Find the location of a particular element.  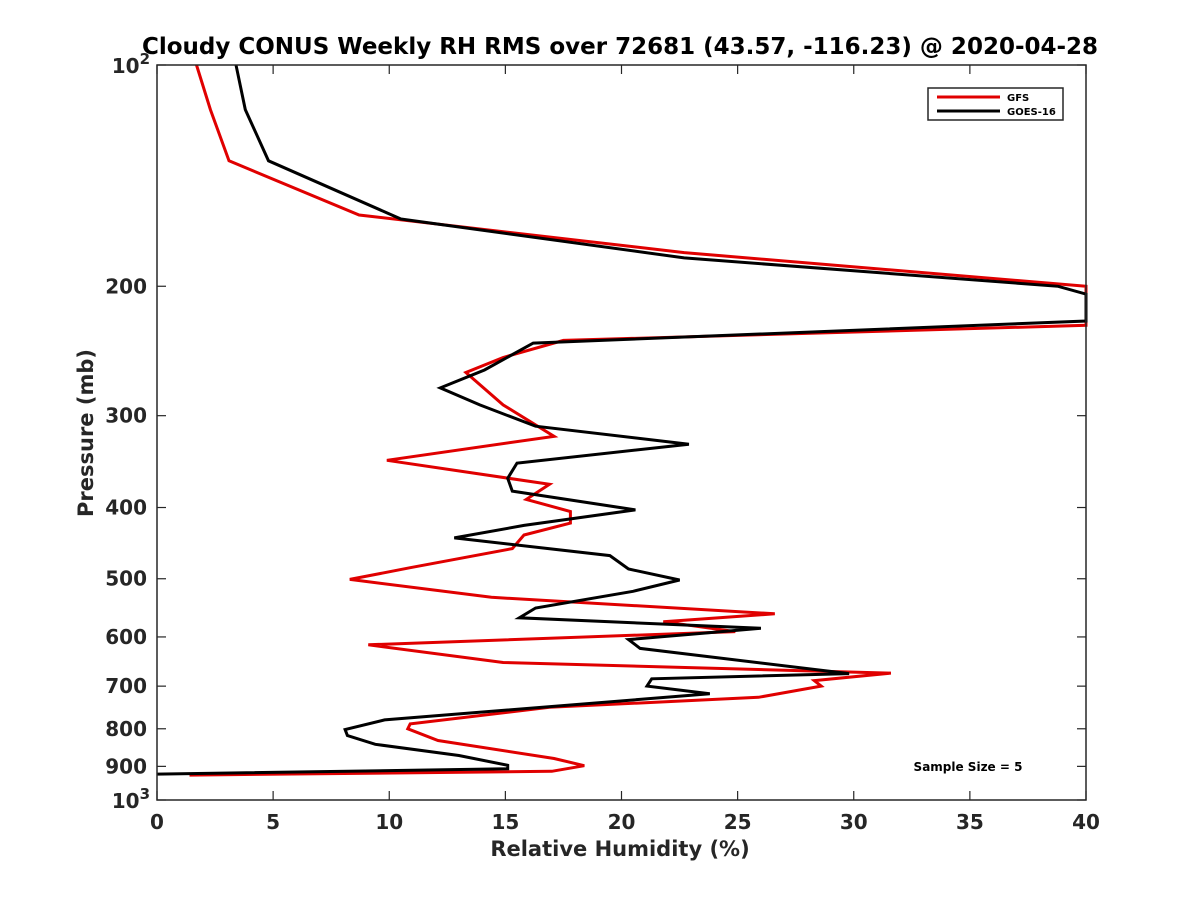

x-tick-label: 30 is located at coordinates (854, 822).